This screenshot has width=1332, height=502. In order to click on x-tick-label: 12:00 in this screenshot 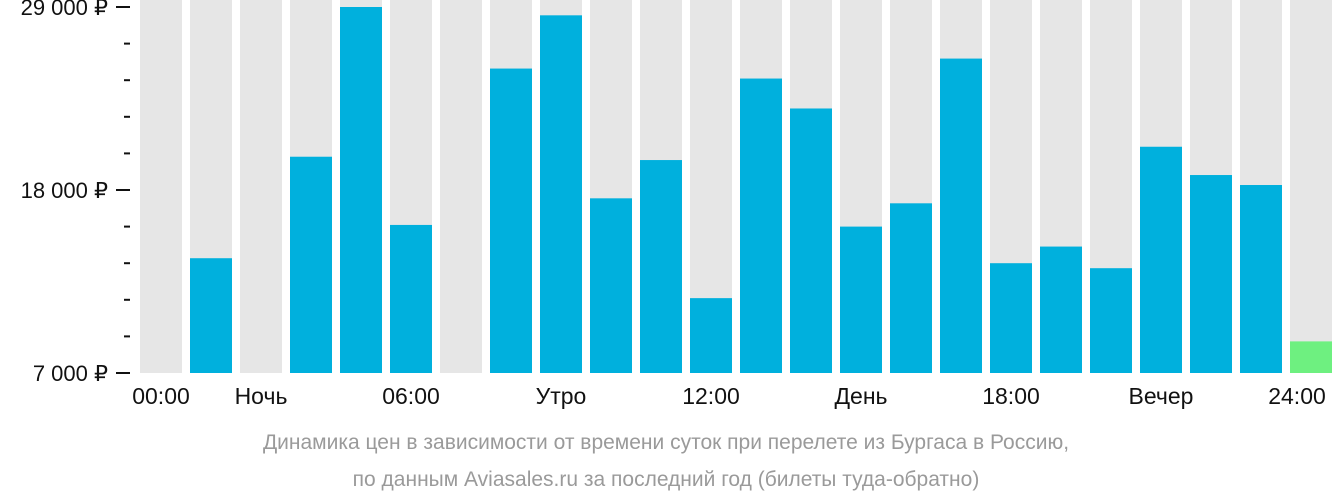, I will do `click(711, 396)`.